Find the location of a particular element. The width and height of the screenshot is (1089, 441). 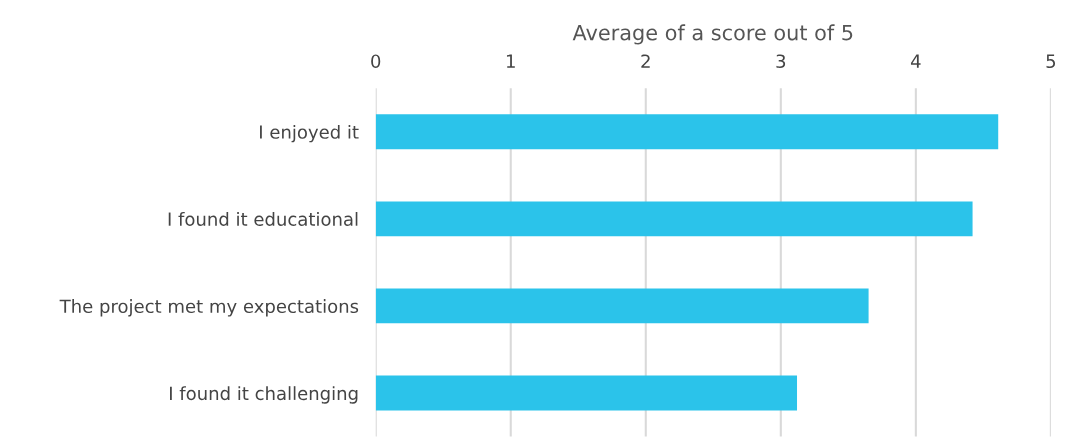

x-tick-label: 1 is located at coordinates (510, 61).